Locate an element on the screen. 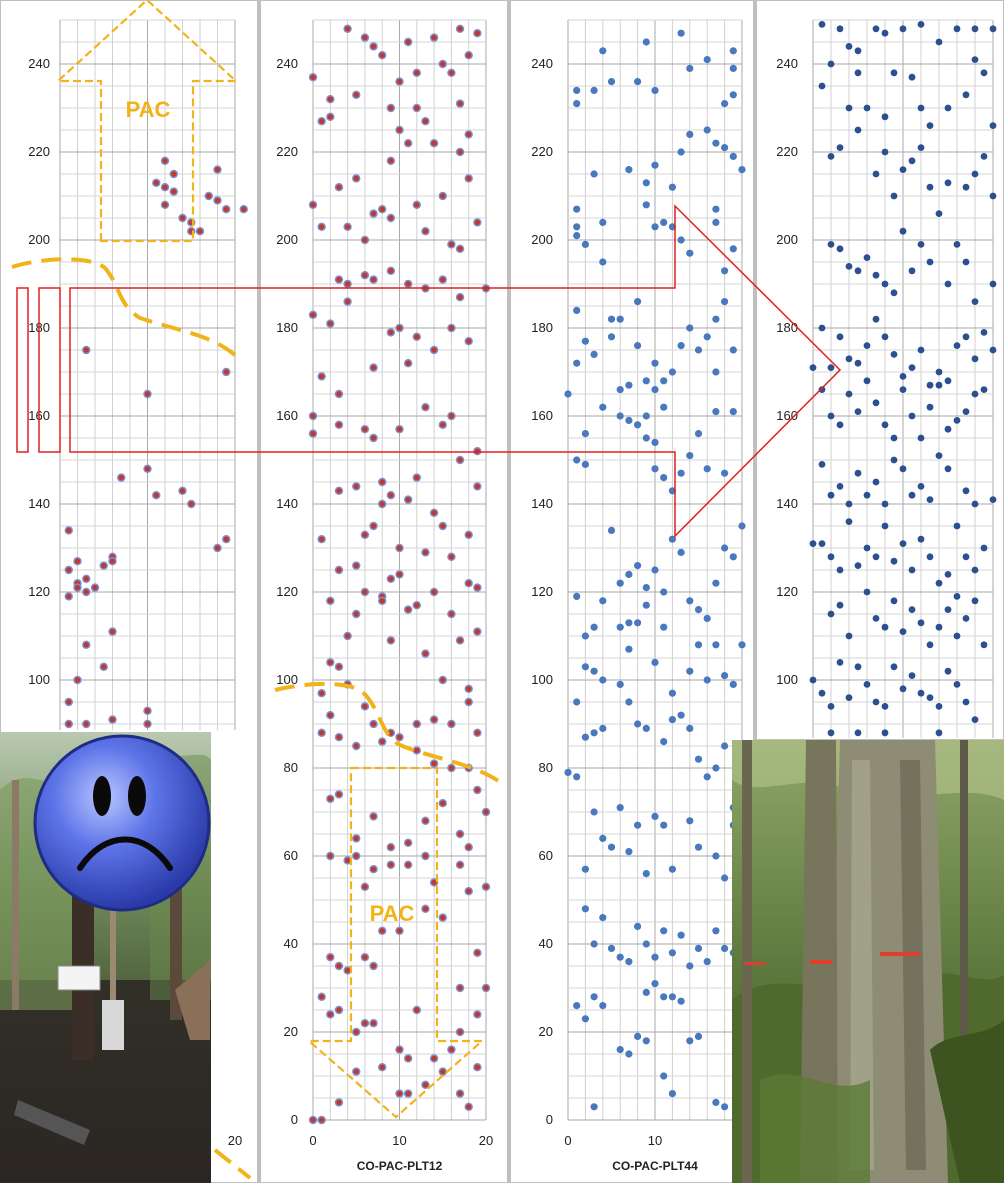 The width and height of the screenshot is (1004, 1188). y-tick-label: 120 is located at coordinates (39, 591).